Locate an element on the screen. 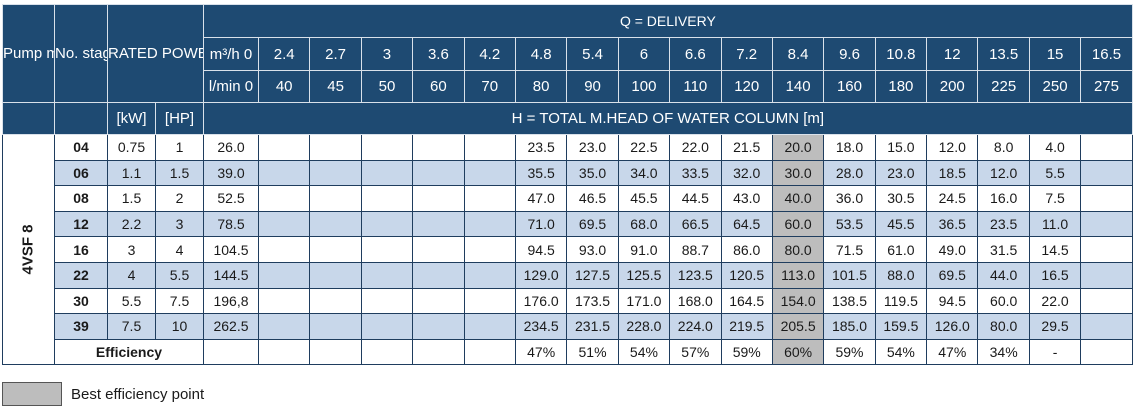 This screenshot has width=1135, height=411. head-cell: 43.0 is located at coordinates (746, 198).